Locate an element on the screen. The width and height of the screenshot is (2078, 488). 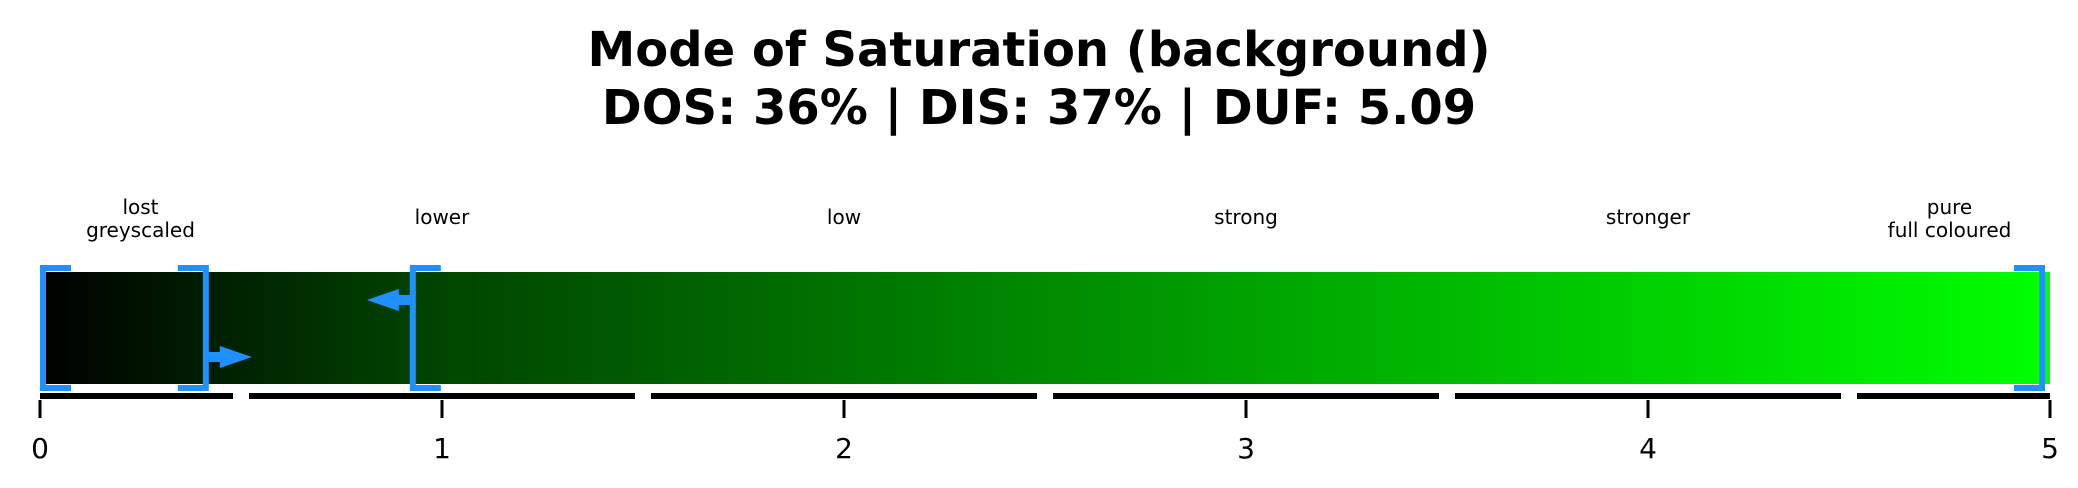
arrow-left-icon is located at coordinates (382, 300).